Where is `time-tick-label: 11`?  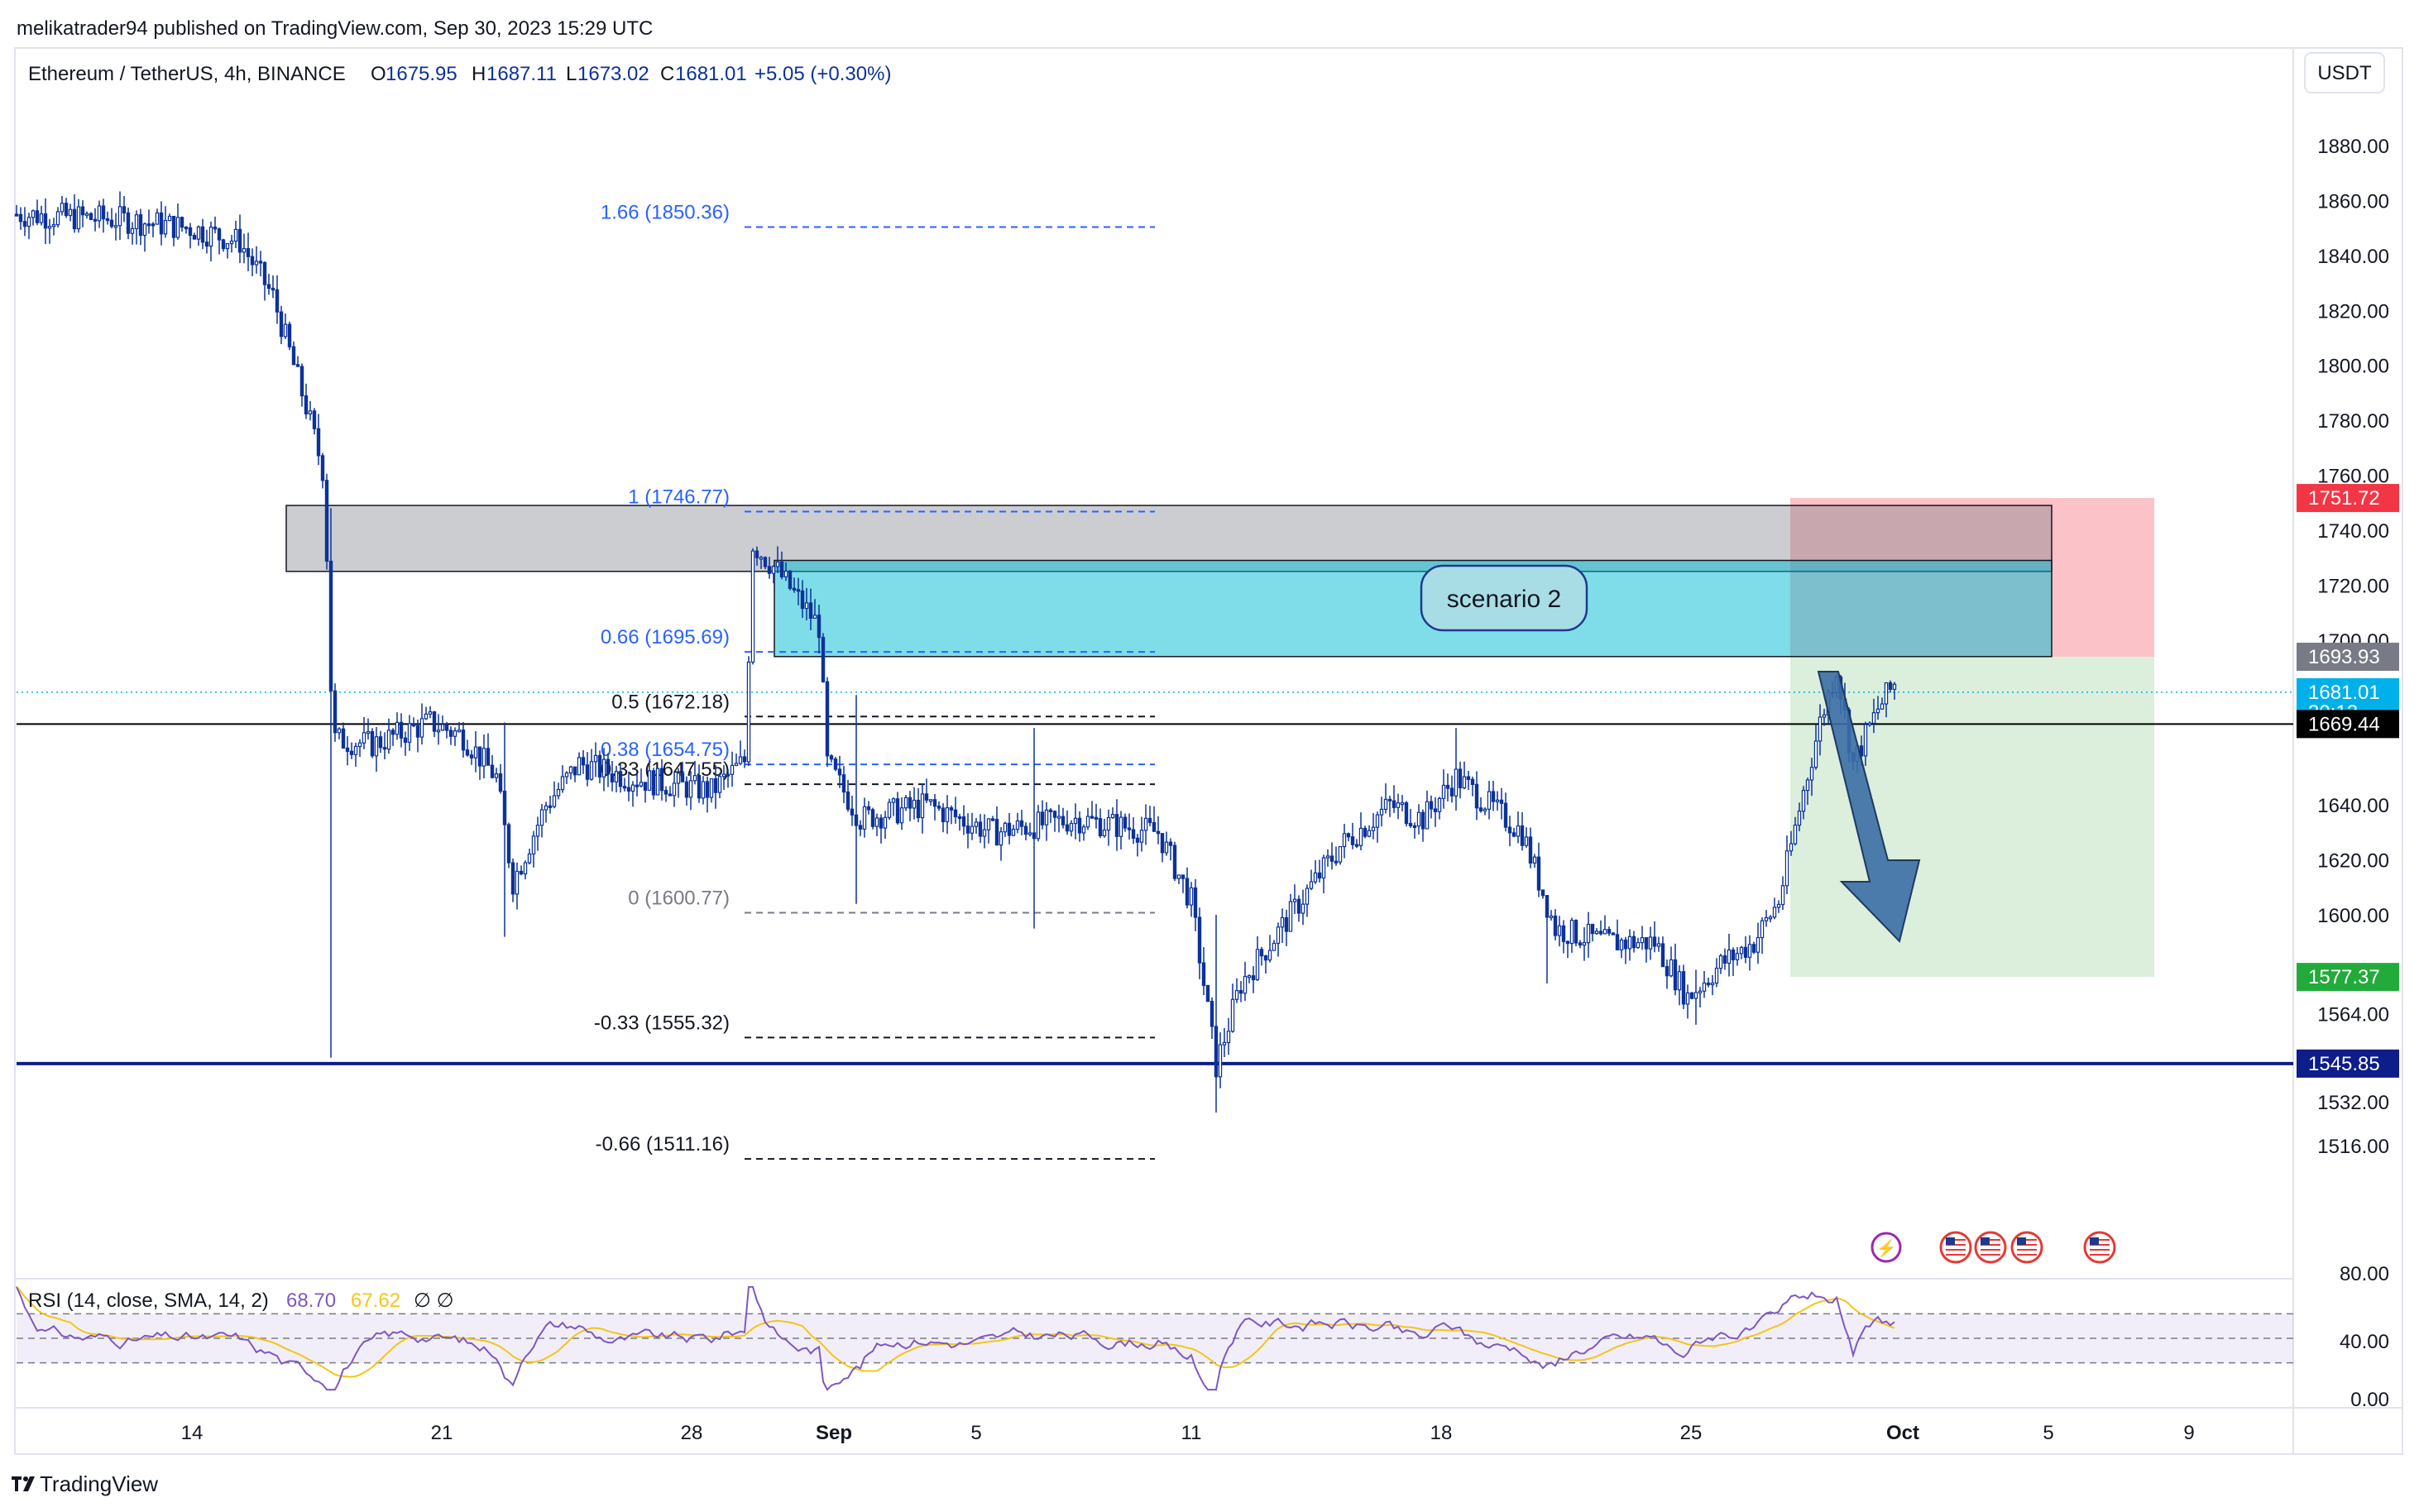 time-tick-label: 11 is located at coordinates (1191, 1433).